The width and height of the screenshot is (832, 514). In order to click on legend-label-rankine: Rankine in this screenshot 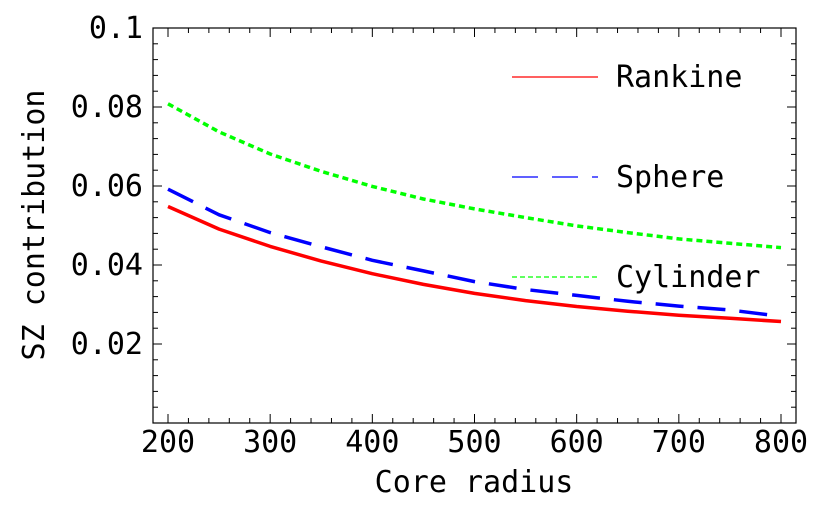, I will do `click(679, 77)`.